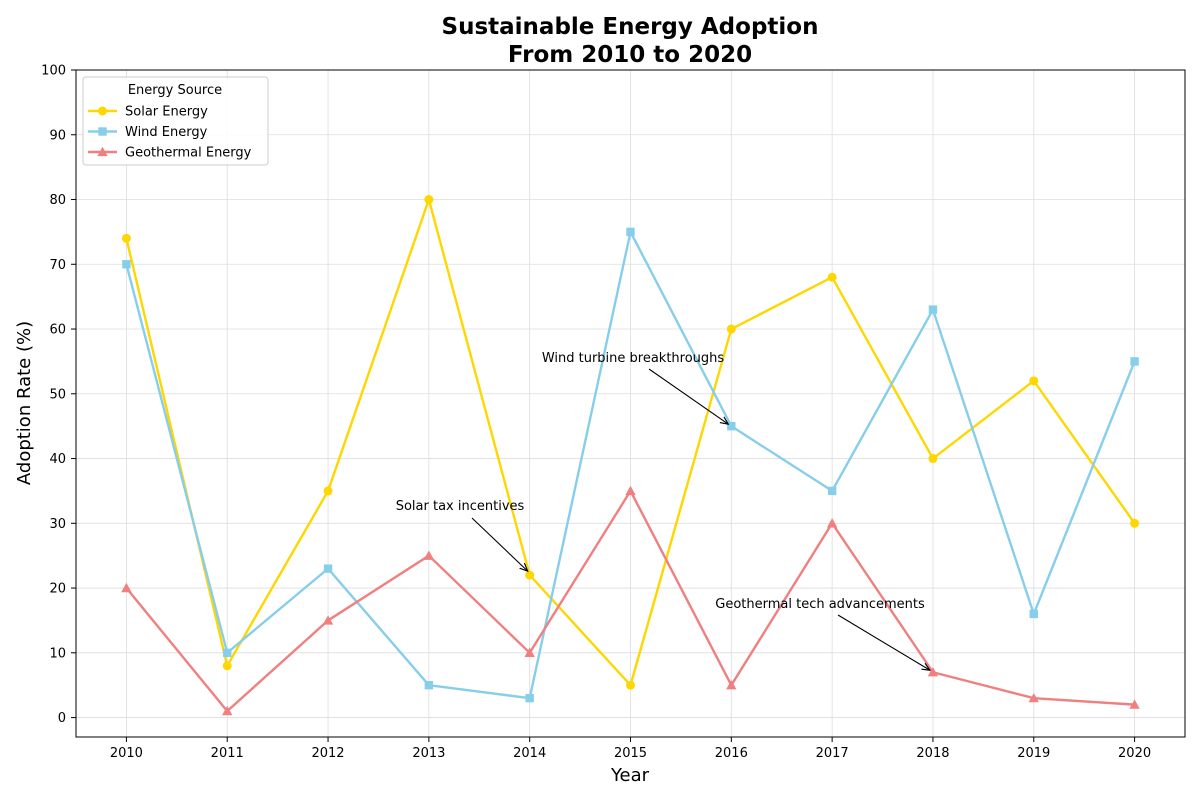  I want to click on legend-entry-solar-energy: Solar Energy, so click(148, 112).